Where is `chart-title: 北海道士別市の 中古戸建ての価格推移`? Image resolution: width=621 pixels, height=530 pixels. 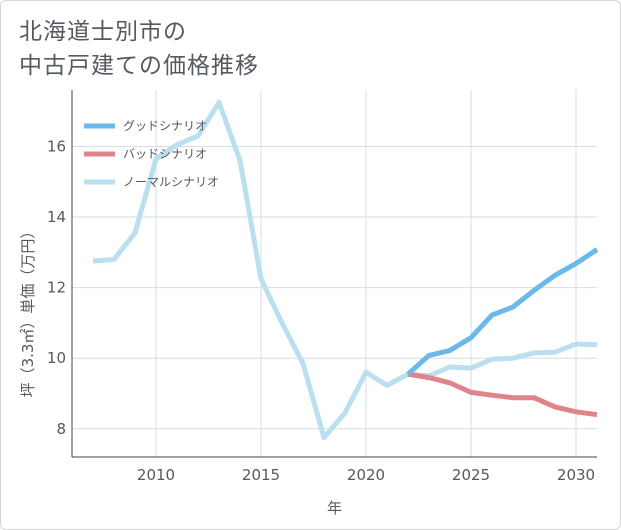 chart-title: 北海道士別市の 中古戸建ての価格推移 is located at coordinates (139, 49).